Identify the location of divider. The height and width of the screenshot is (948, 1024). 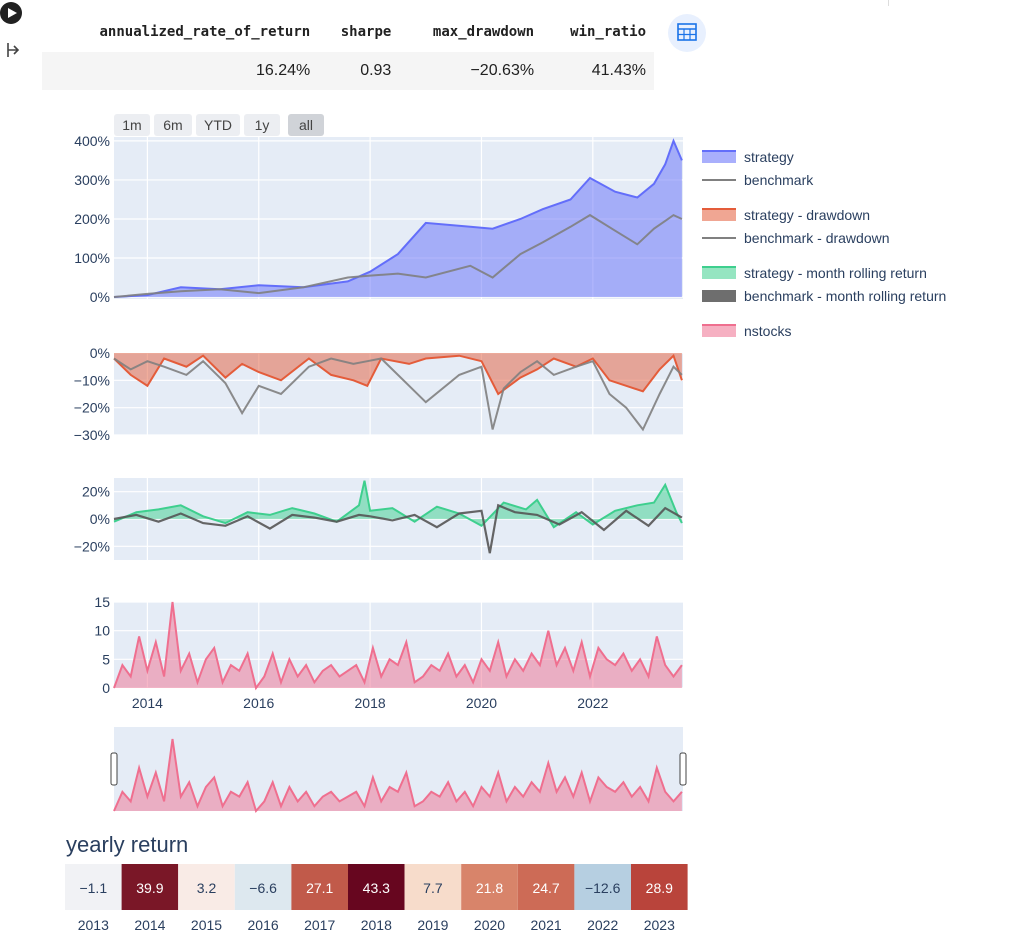
(888, 3).